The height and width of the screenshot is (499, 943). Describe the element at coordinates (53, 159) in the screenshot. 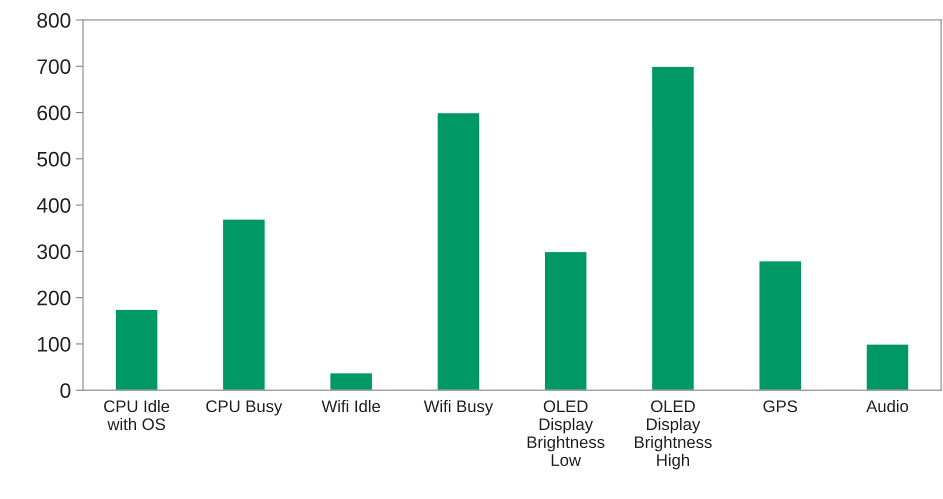

I see `y-tick-label: 500` at that location.